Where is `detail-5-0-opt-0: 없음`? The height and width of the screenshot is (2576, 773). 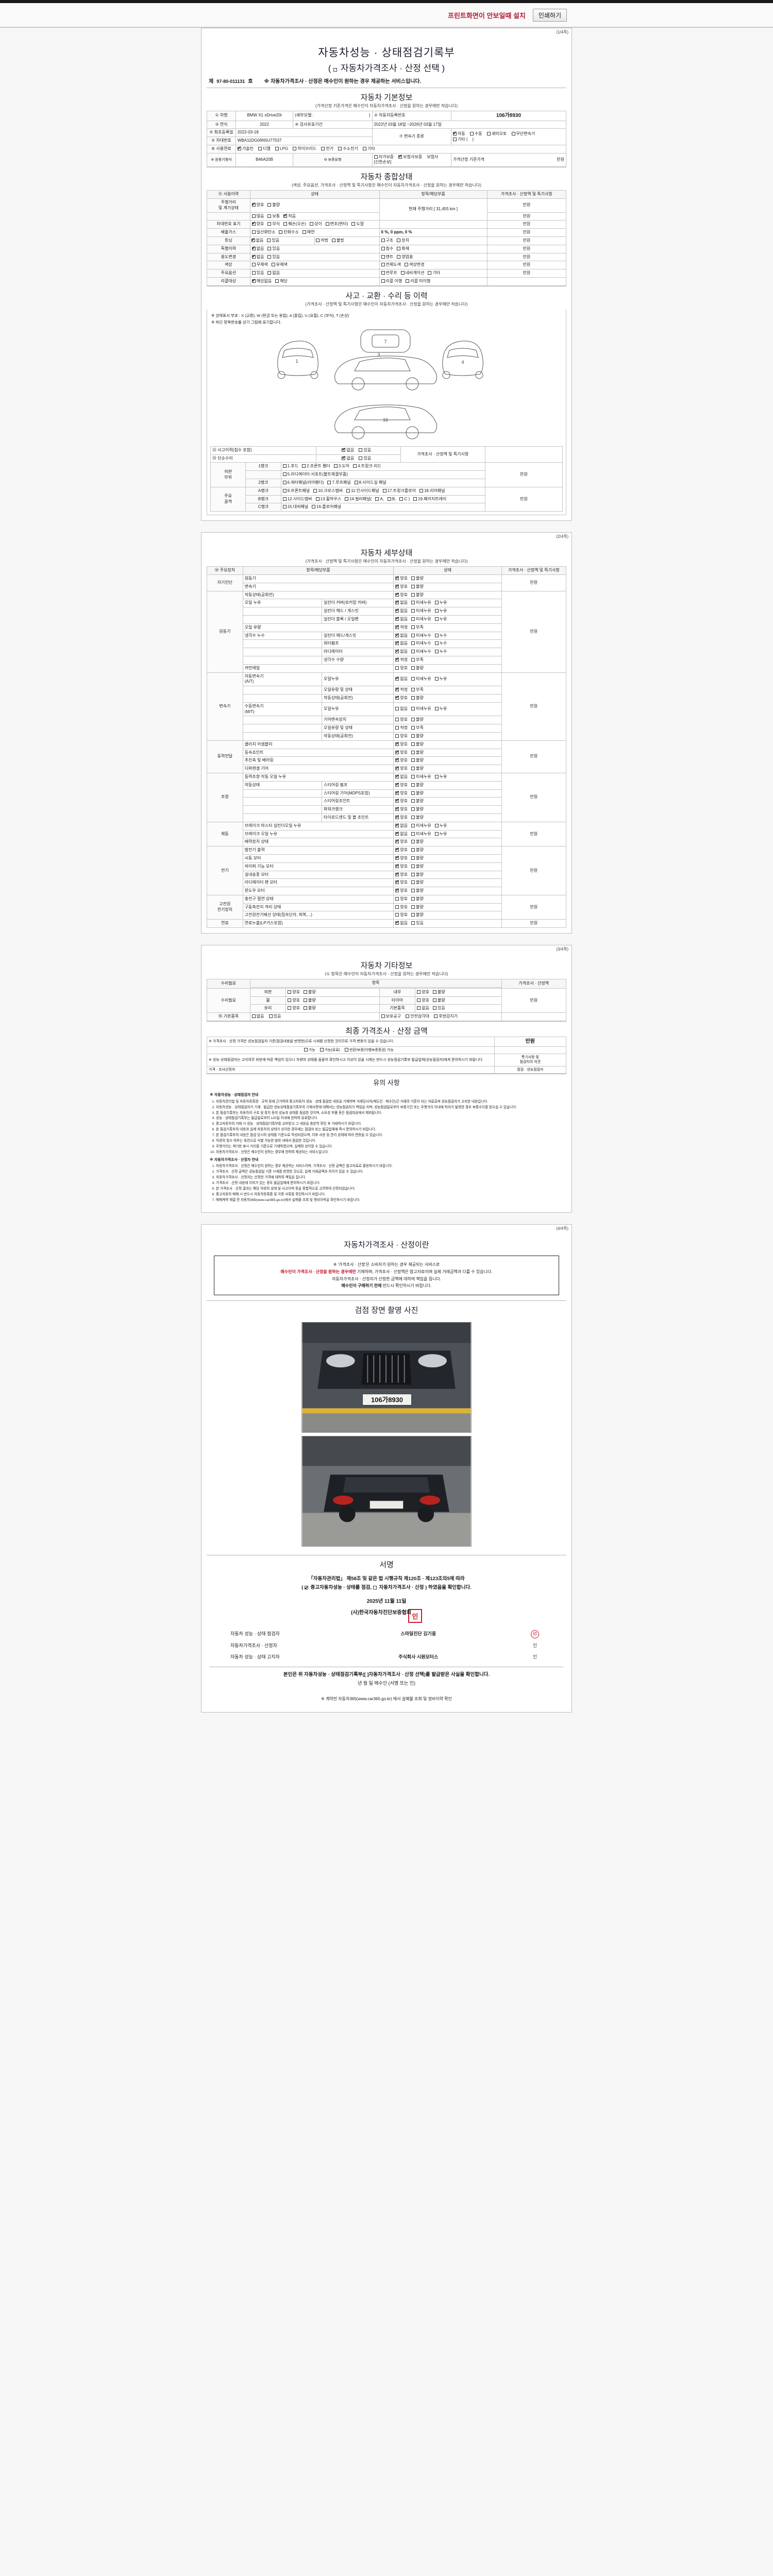
detail-5-0-opt-0: 없음 is located at coordinates (401, 825).